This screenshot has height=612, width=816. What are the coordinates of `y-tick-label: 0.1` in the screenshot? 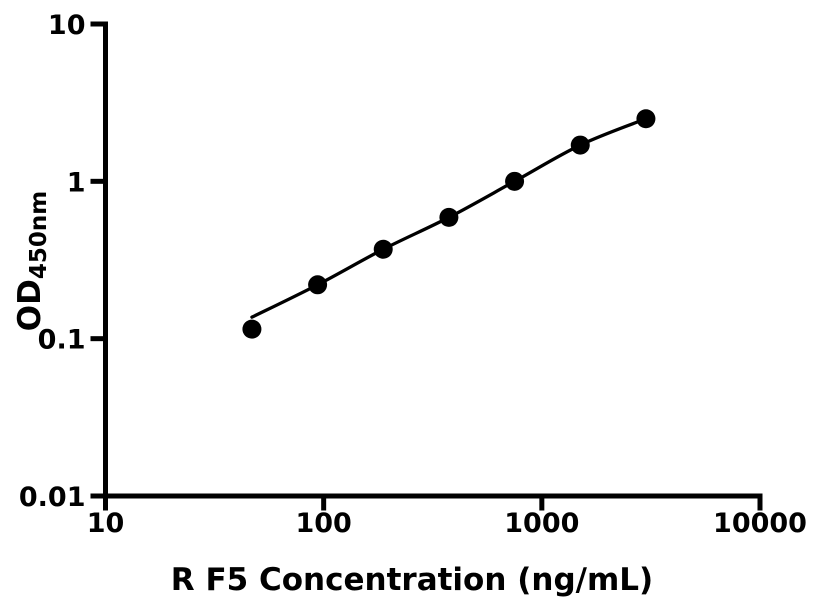 It's located at (62, 340).